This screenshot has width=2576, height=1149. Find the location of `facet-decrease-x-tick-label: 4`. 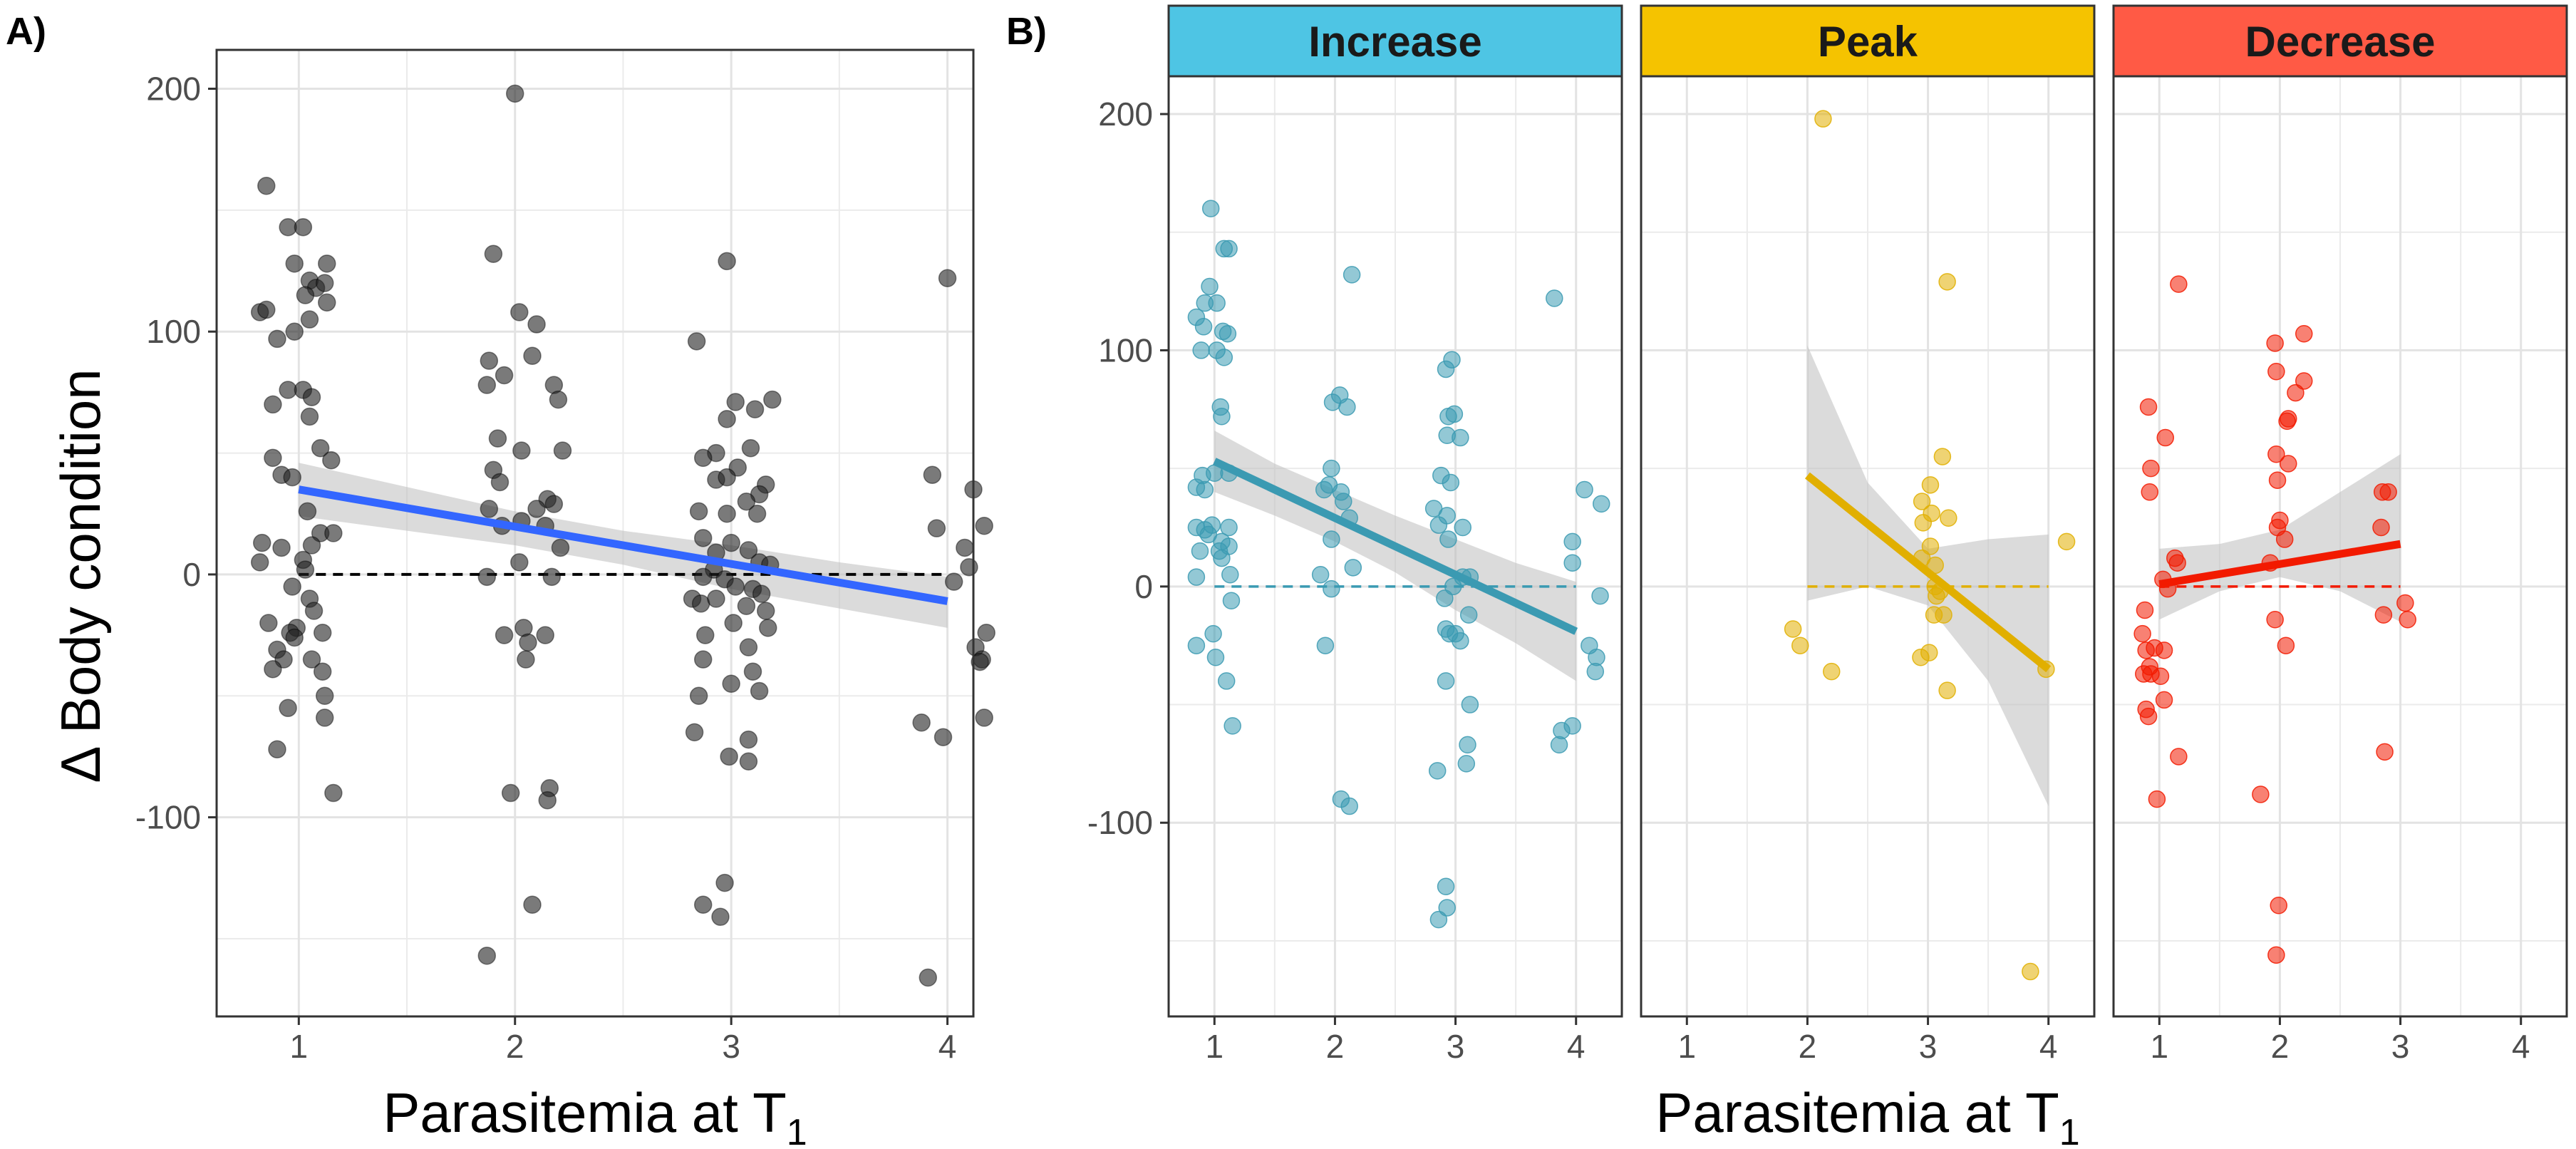

facet-decrease-x-tick-label: 4 is located at coordinates (2521, 1046).